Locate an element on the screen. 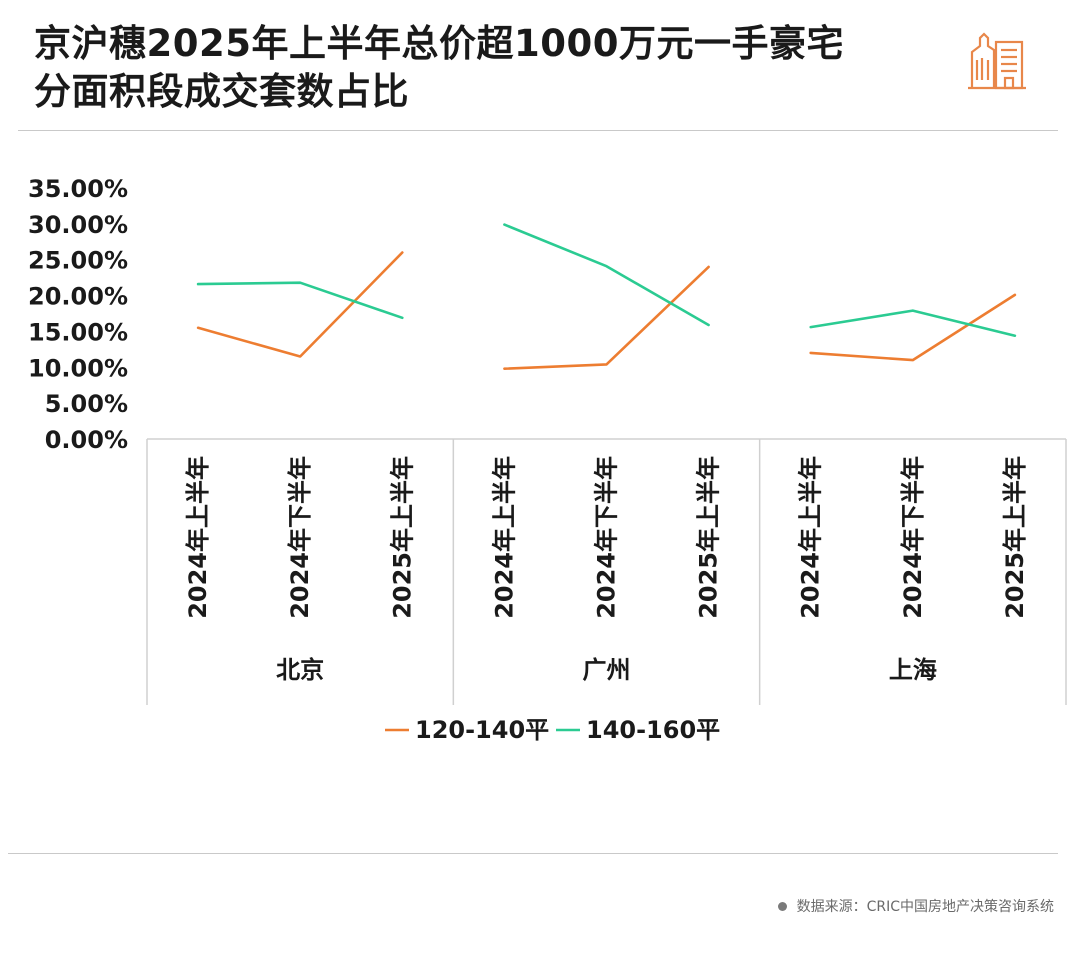 The width and height of the screenshot is (1080, 959). source-text: 数据来源：CRIC中国房地产决策咨询系统 is located at coordinates (925, 907).